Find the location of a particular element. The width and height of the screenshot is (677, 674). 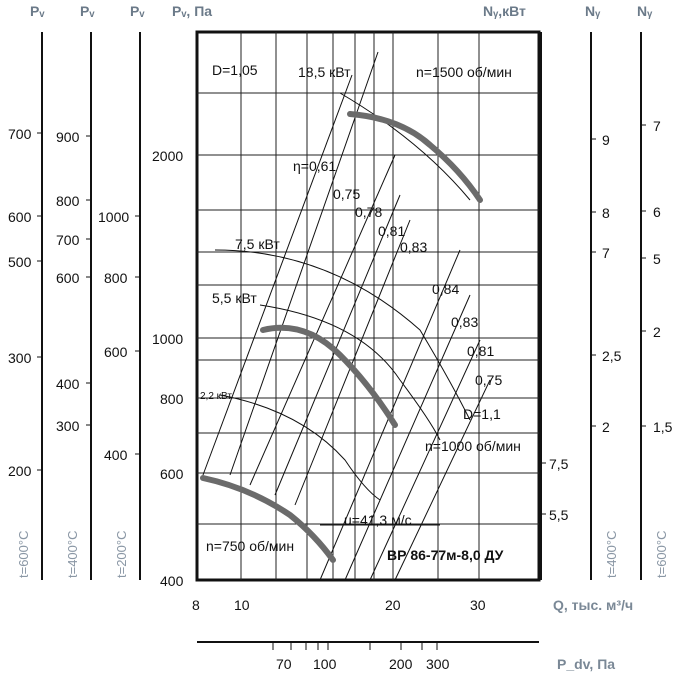

efficiency-label-075: 0,75 is located at coordinates (346, 194).